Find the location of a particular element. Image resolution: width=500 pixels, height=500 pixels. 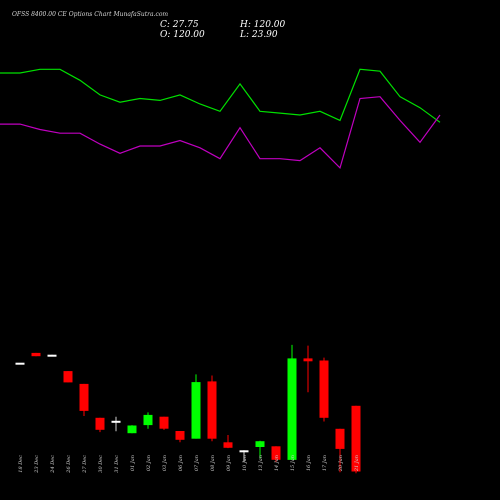

date-tick-label: 27 Dec is located at coordinates (85, 464).